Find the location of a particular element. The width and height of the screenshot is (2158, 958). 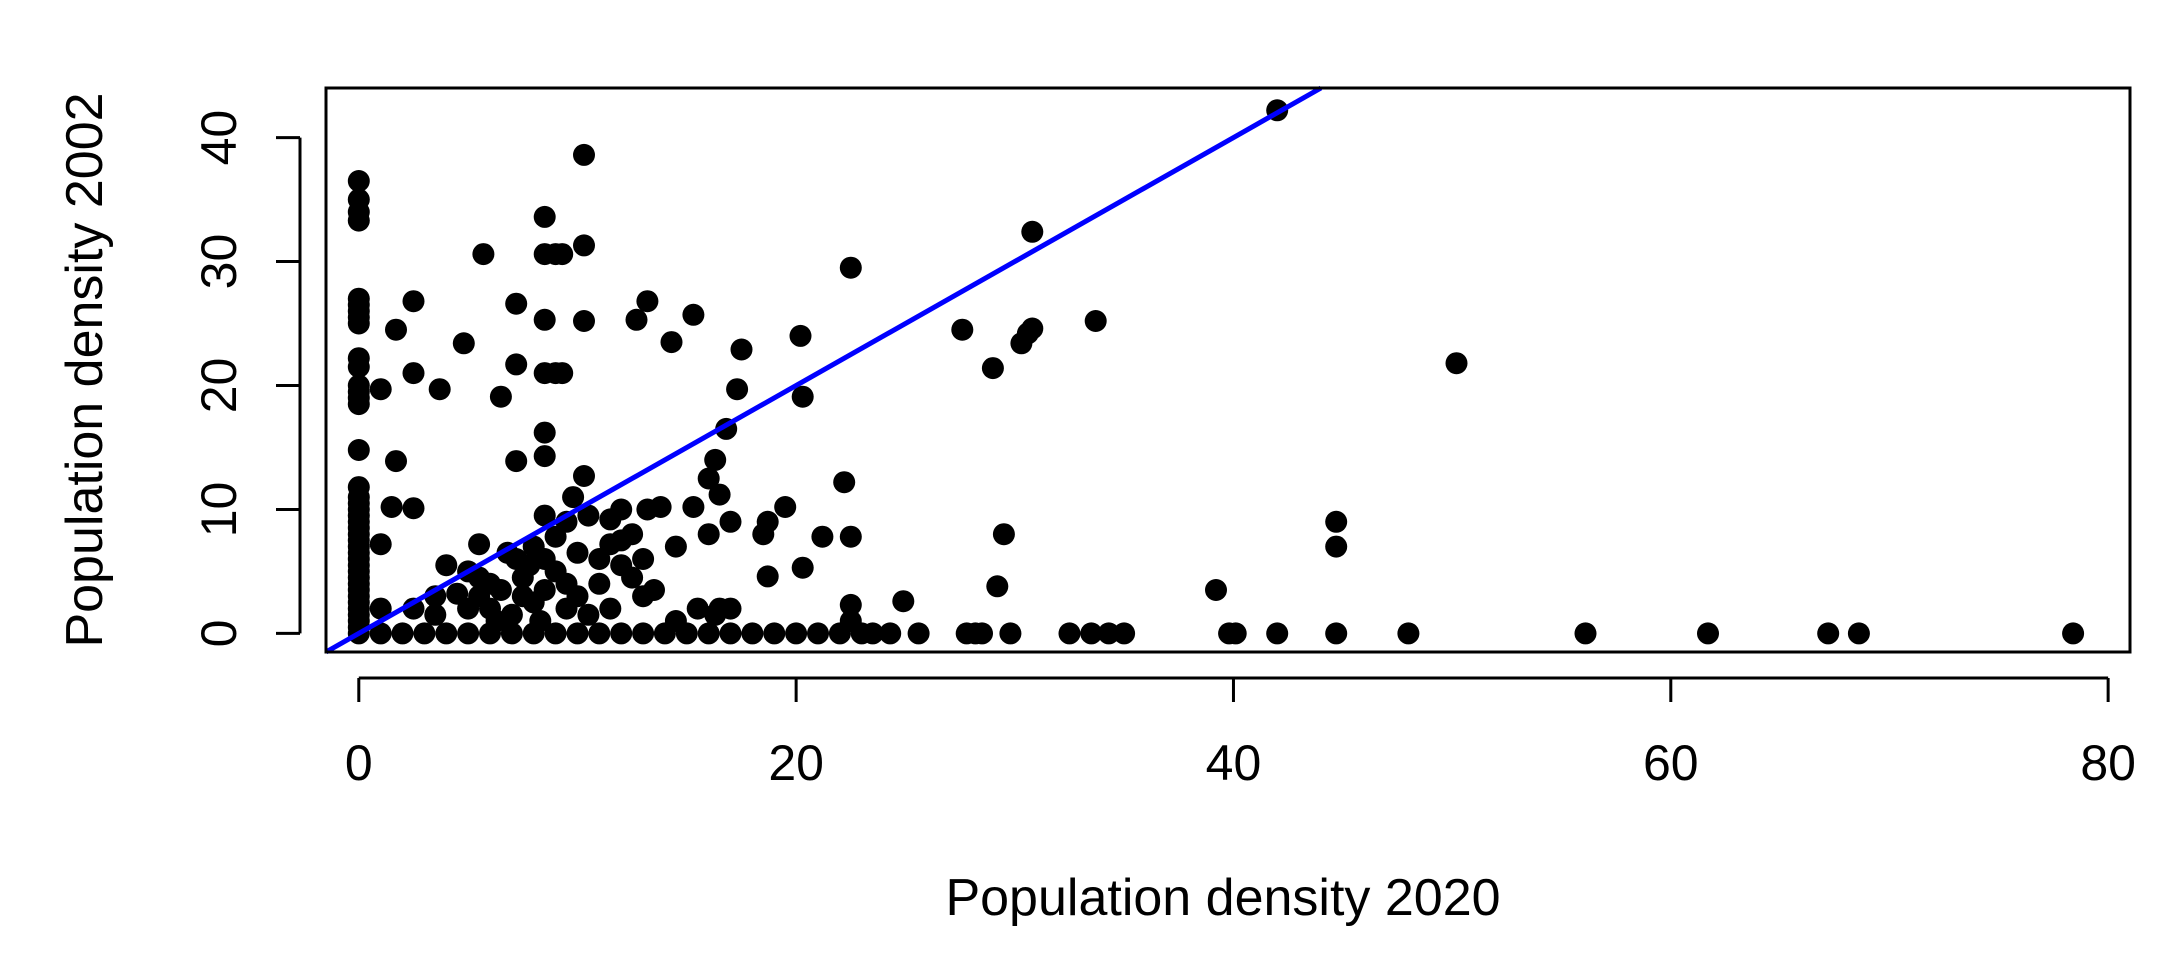

y-tick-label: 40 is located at coordinates (219, 138).